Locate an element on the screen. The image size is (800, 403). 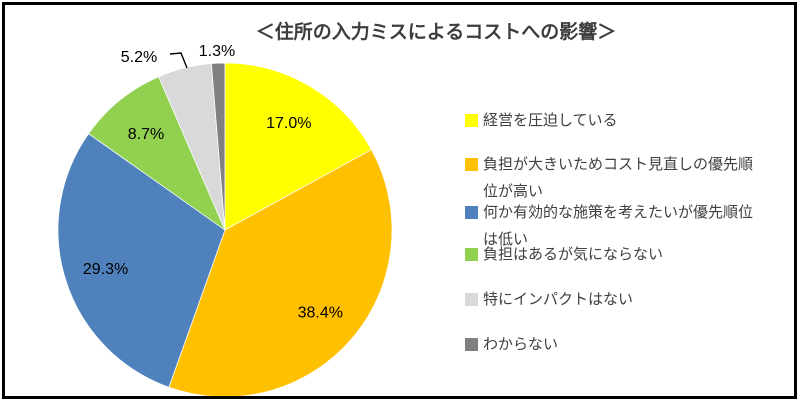
slice-data-label-3: 8.7% is located at coordinates (146, 134).